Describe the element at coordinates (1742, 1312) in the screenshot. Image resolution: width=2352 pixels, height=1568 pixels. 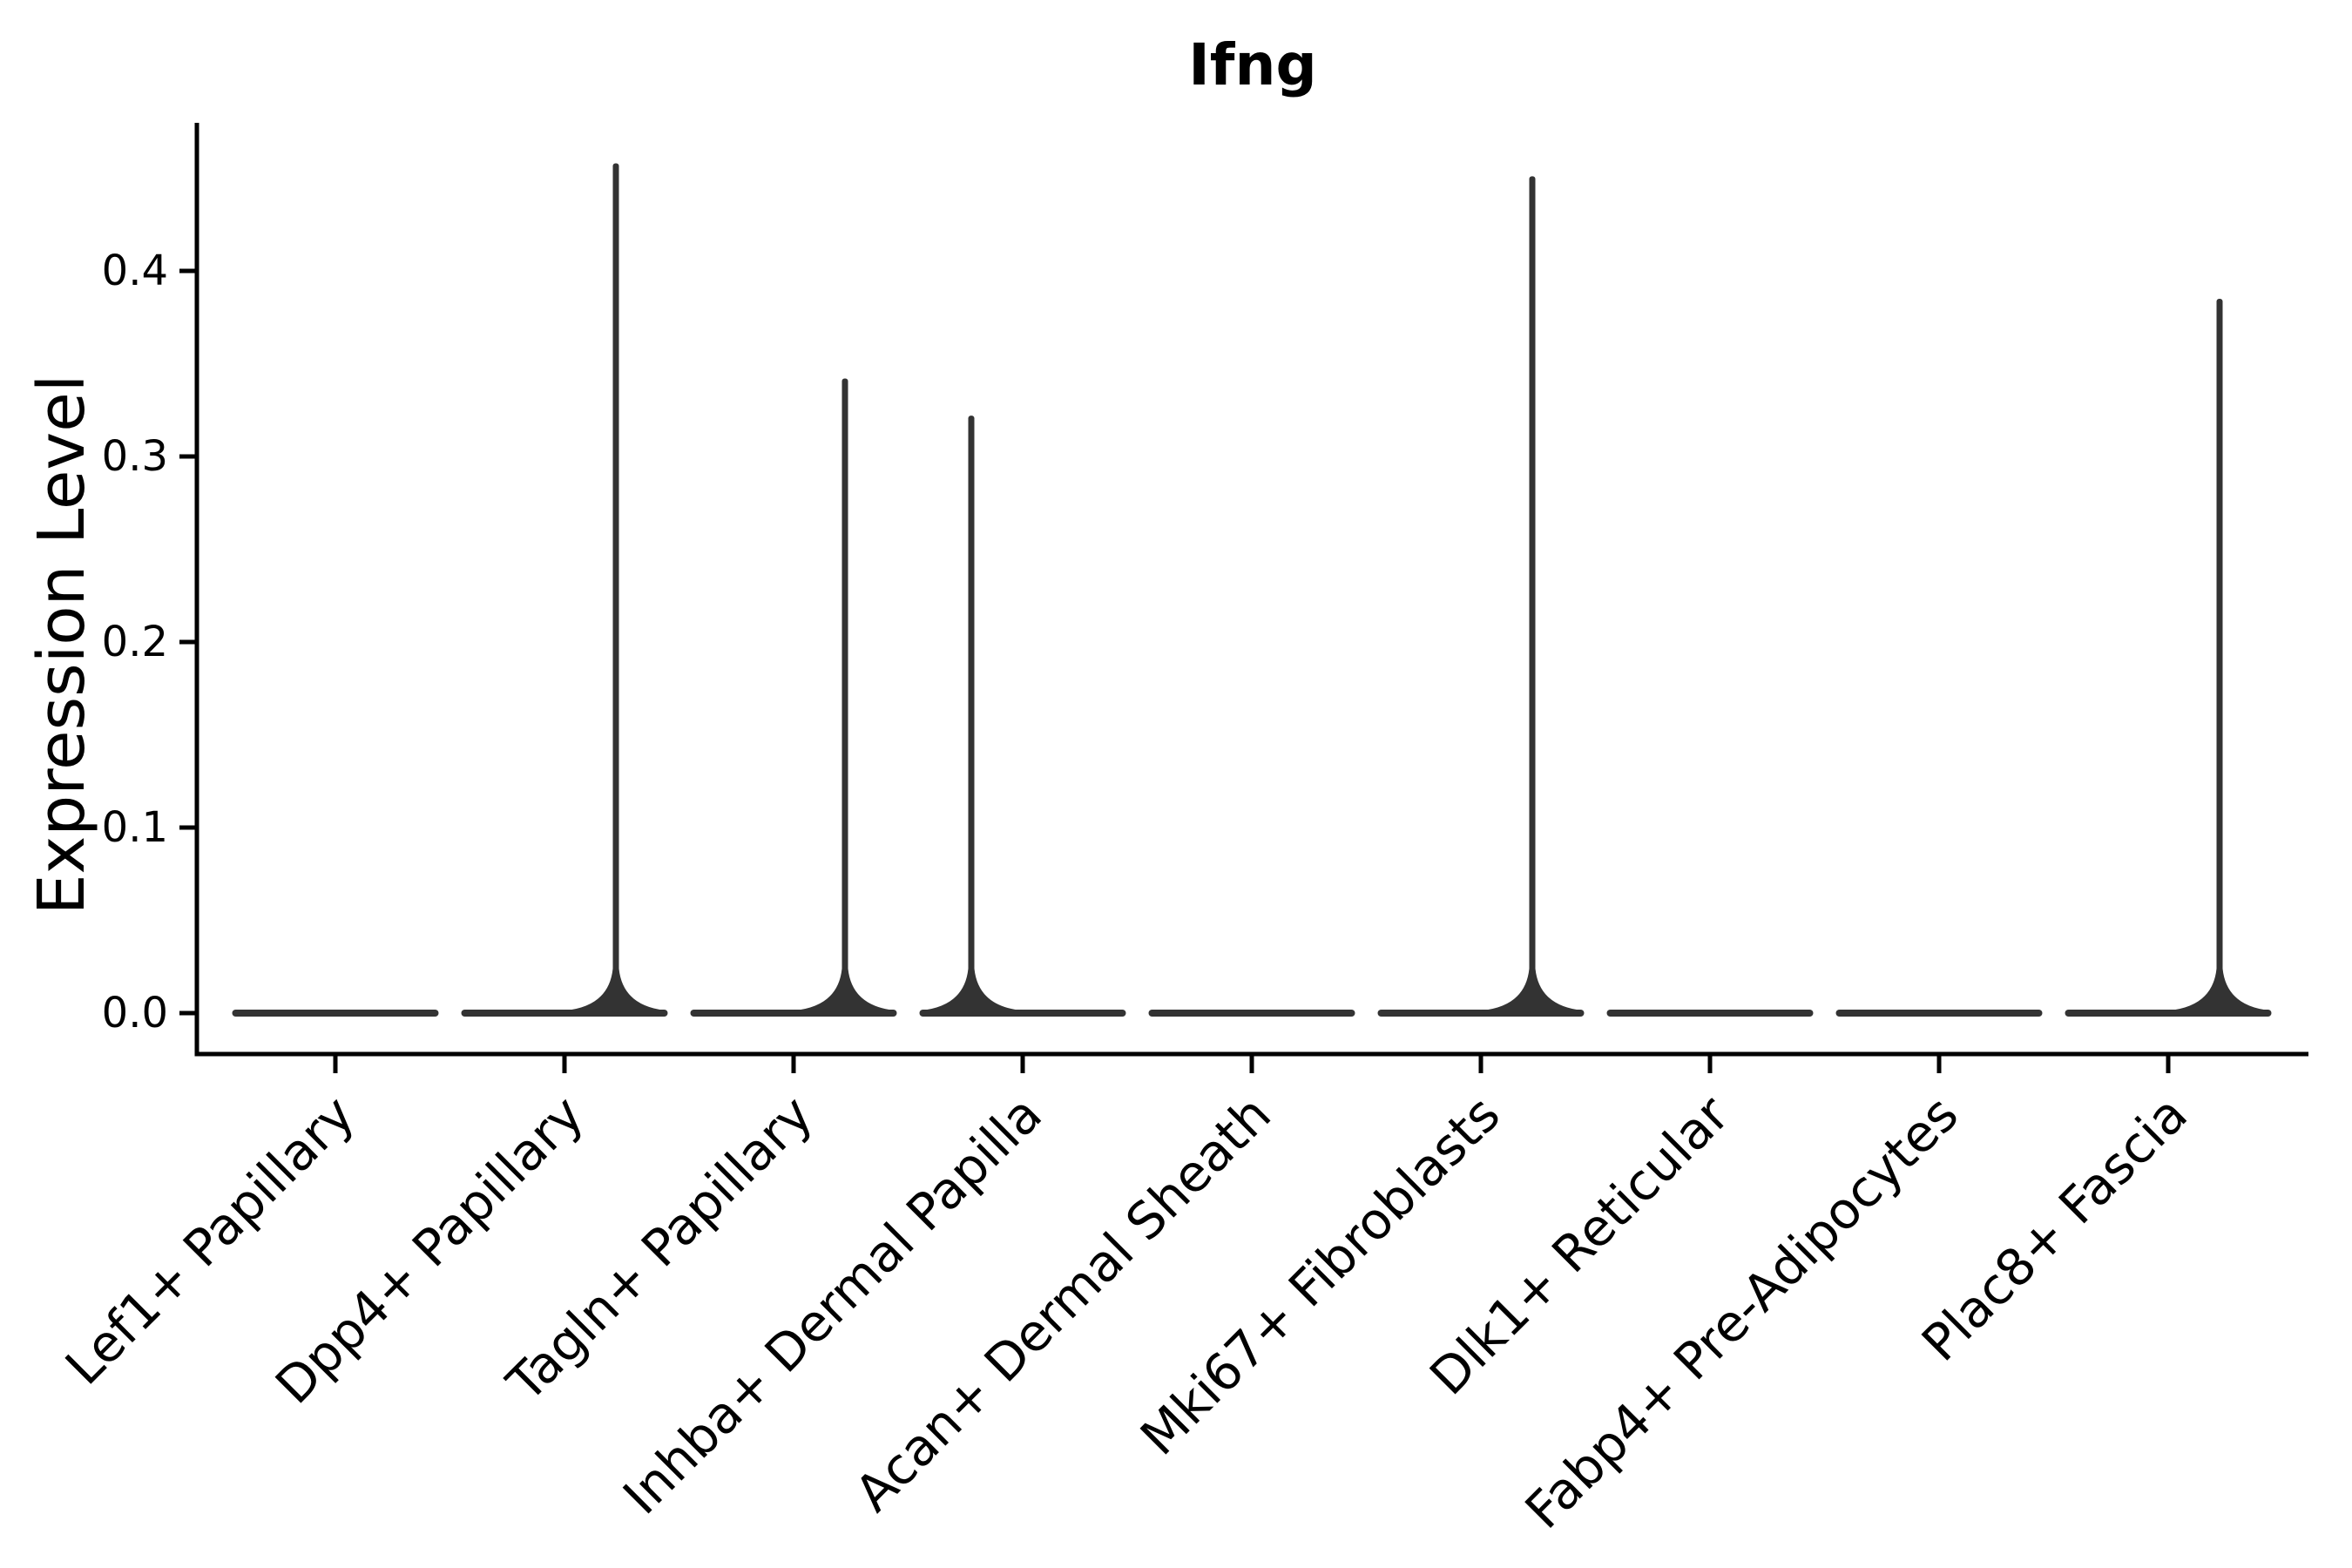
I see `x-tick-label: Fabp4+ Pre-Adipocytes` at that location.